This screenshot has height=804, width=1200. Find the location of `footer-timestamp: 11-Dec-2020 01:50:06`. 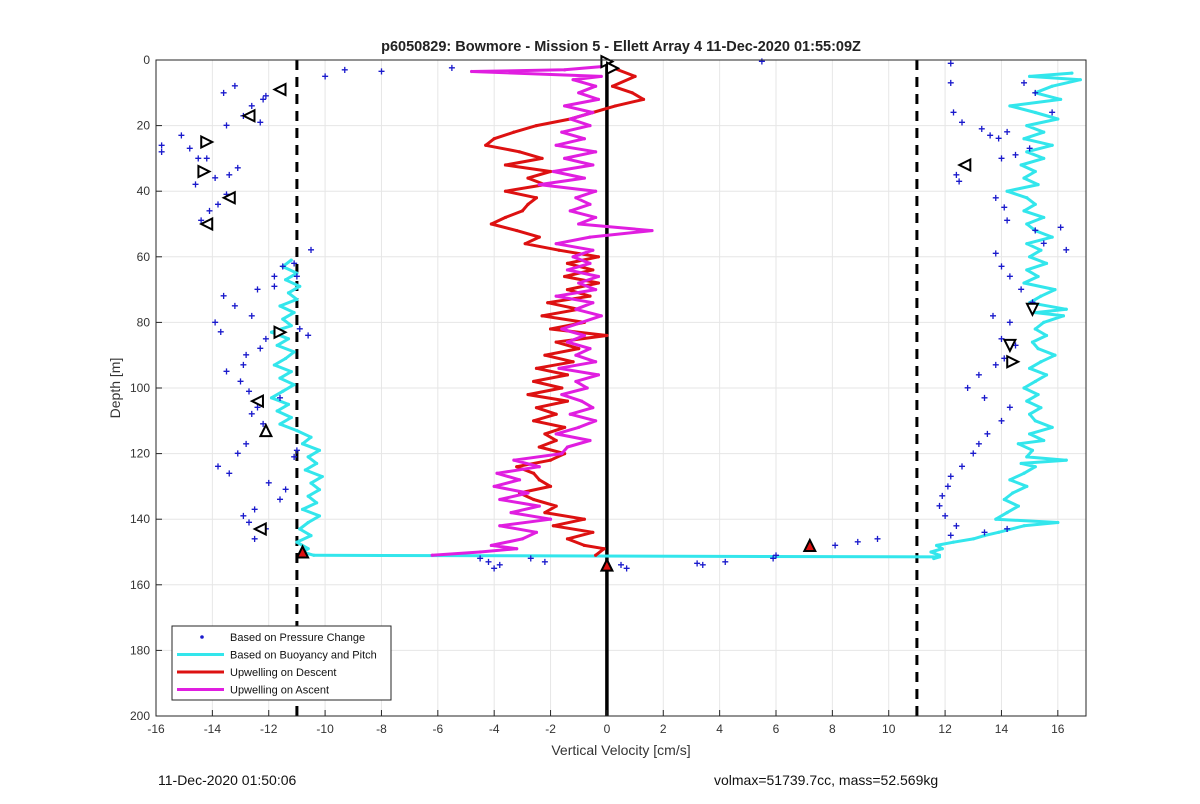

footer-timestamp: 11-Dec-2020 01:50:06 is located at coordinates (227, 780).